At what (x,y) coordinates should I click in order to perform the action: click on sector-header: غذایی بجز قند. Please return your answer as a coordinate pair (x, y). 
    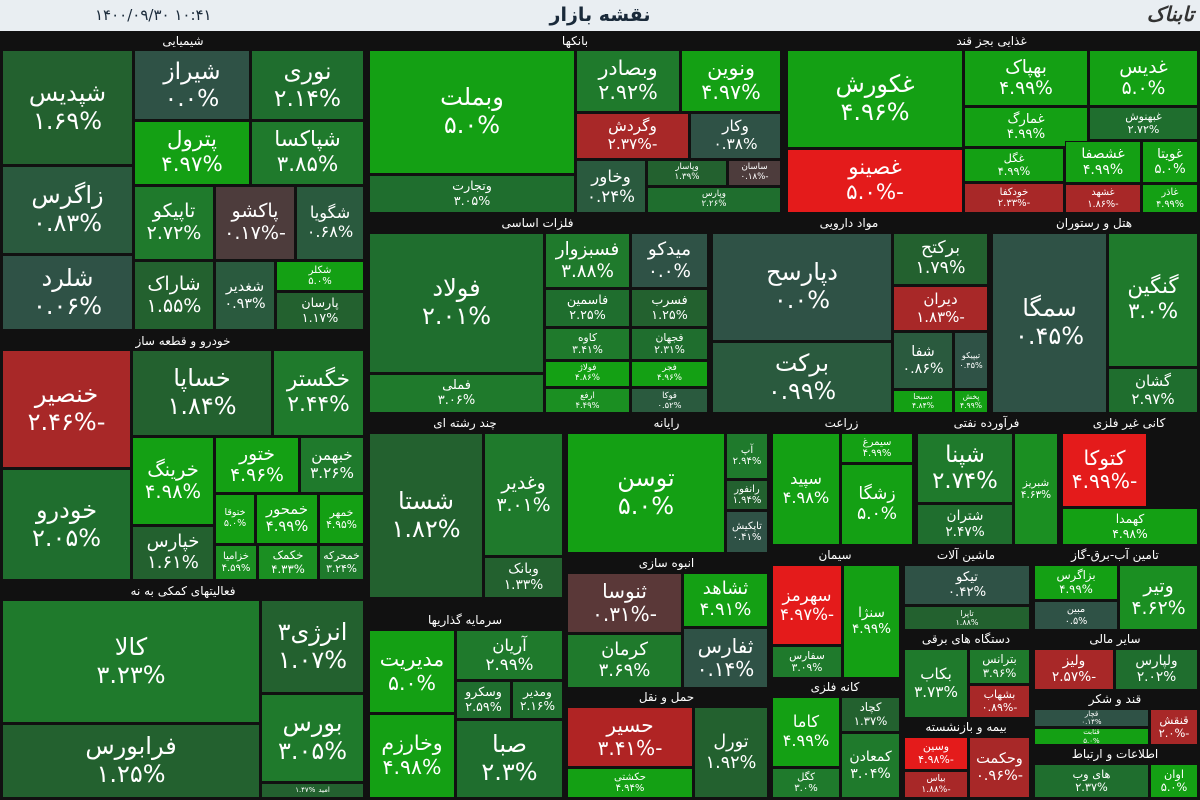
    Looking at the image, I should click on (991, 41).